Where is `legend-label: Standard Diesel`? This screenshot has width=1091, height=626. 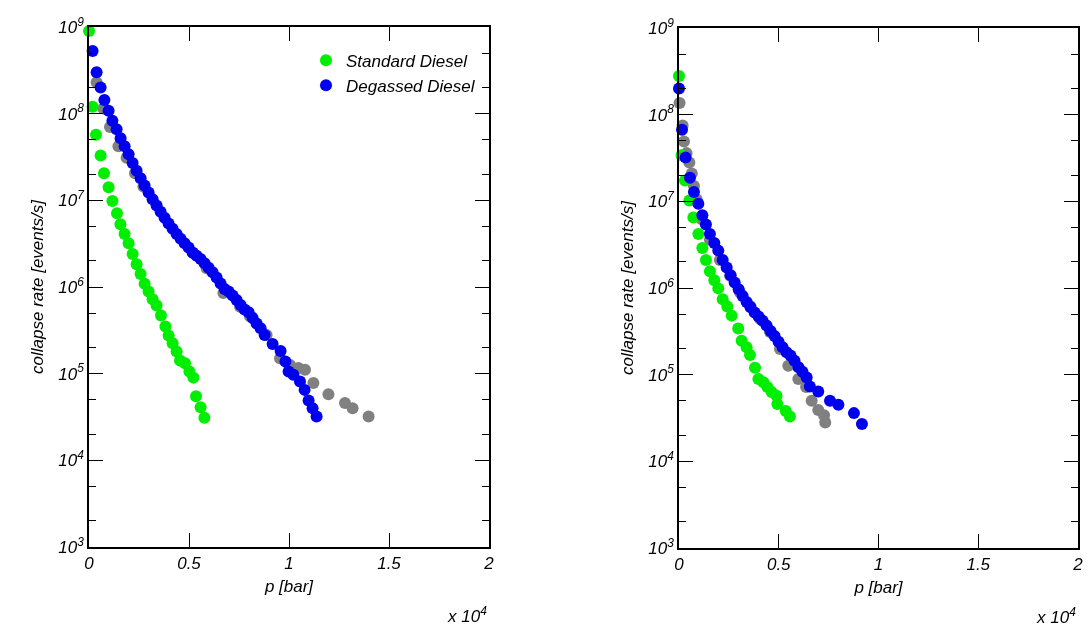
legend-label: Standard Diesel is located at coordinates (407, 61).